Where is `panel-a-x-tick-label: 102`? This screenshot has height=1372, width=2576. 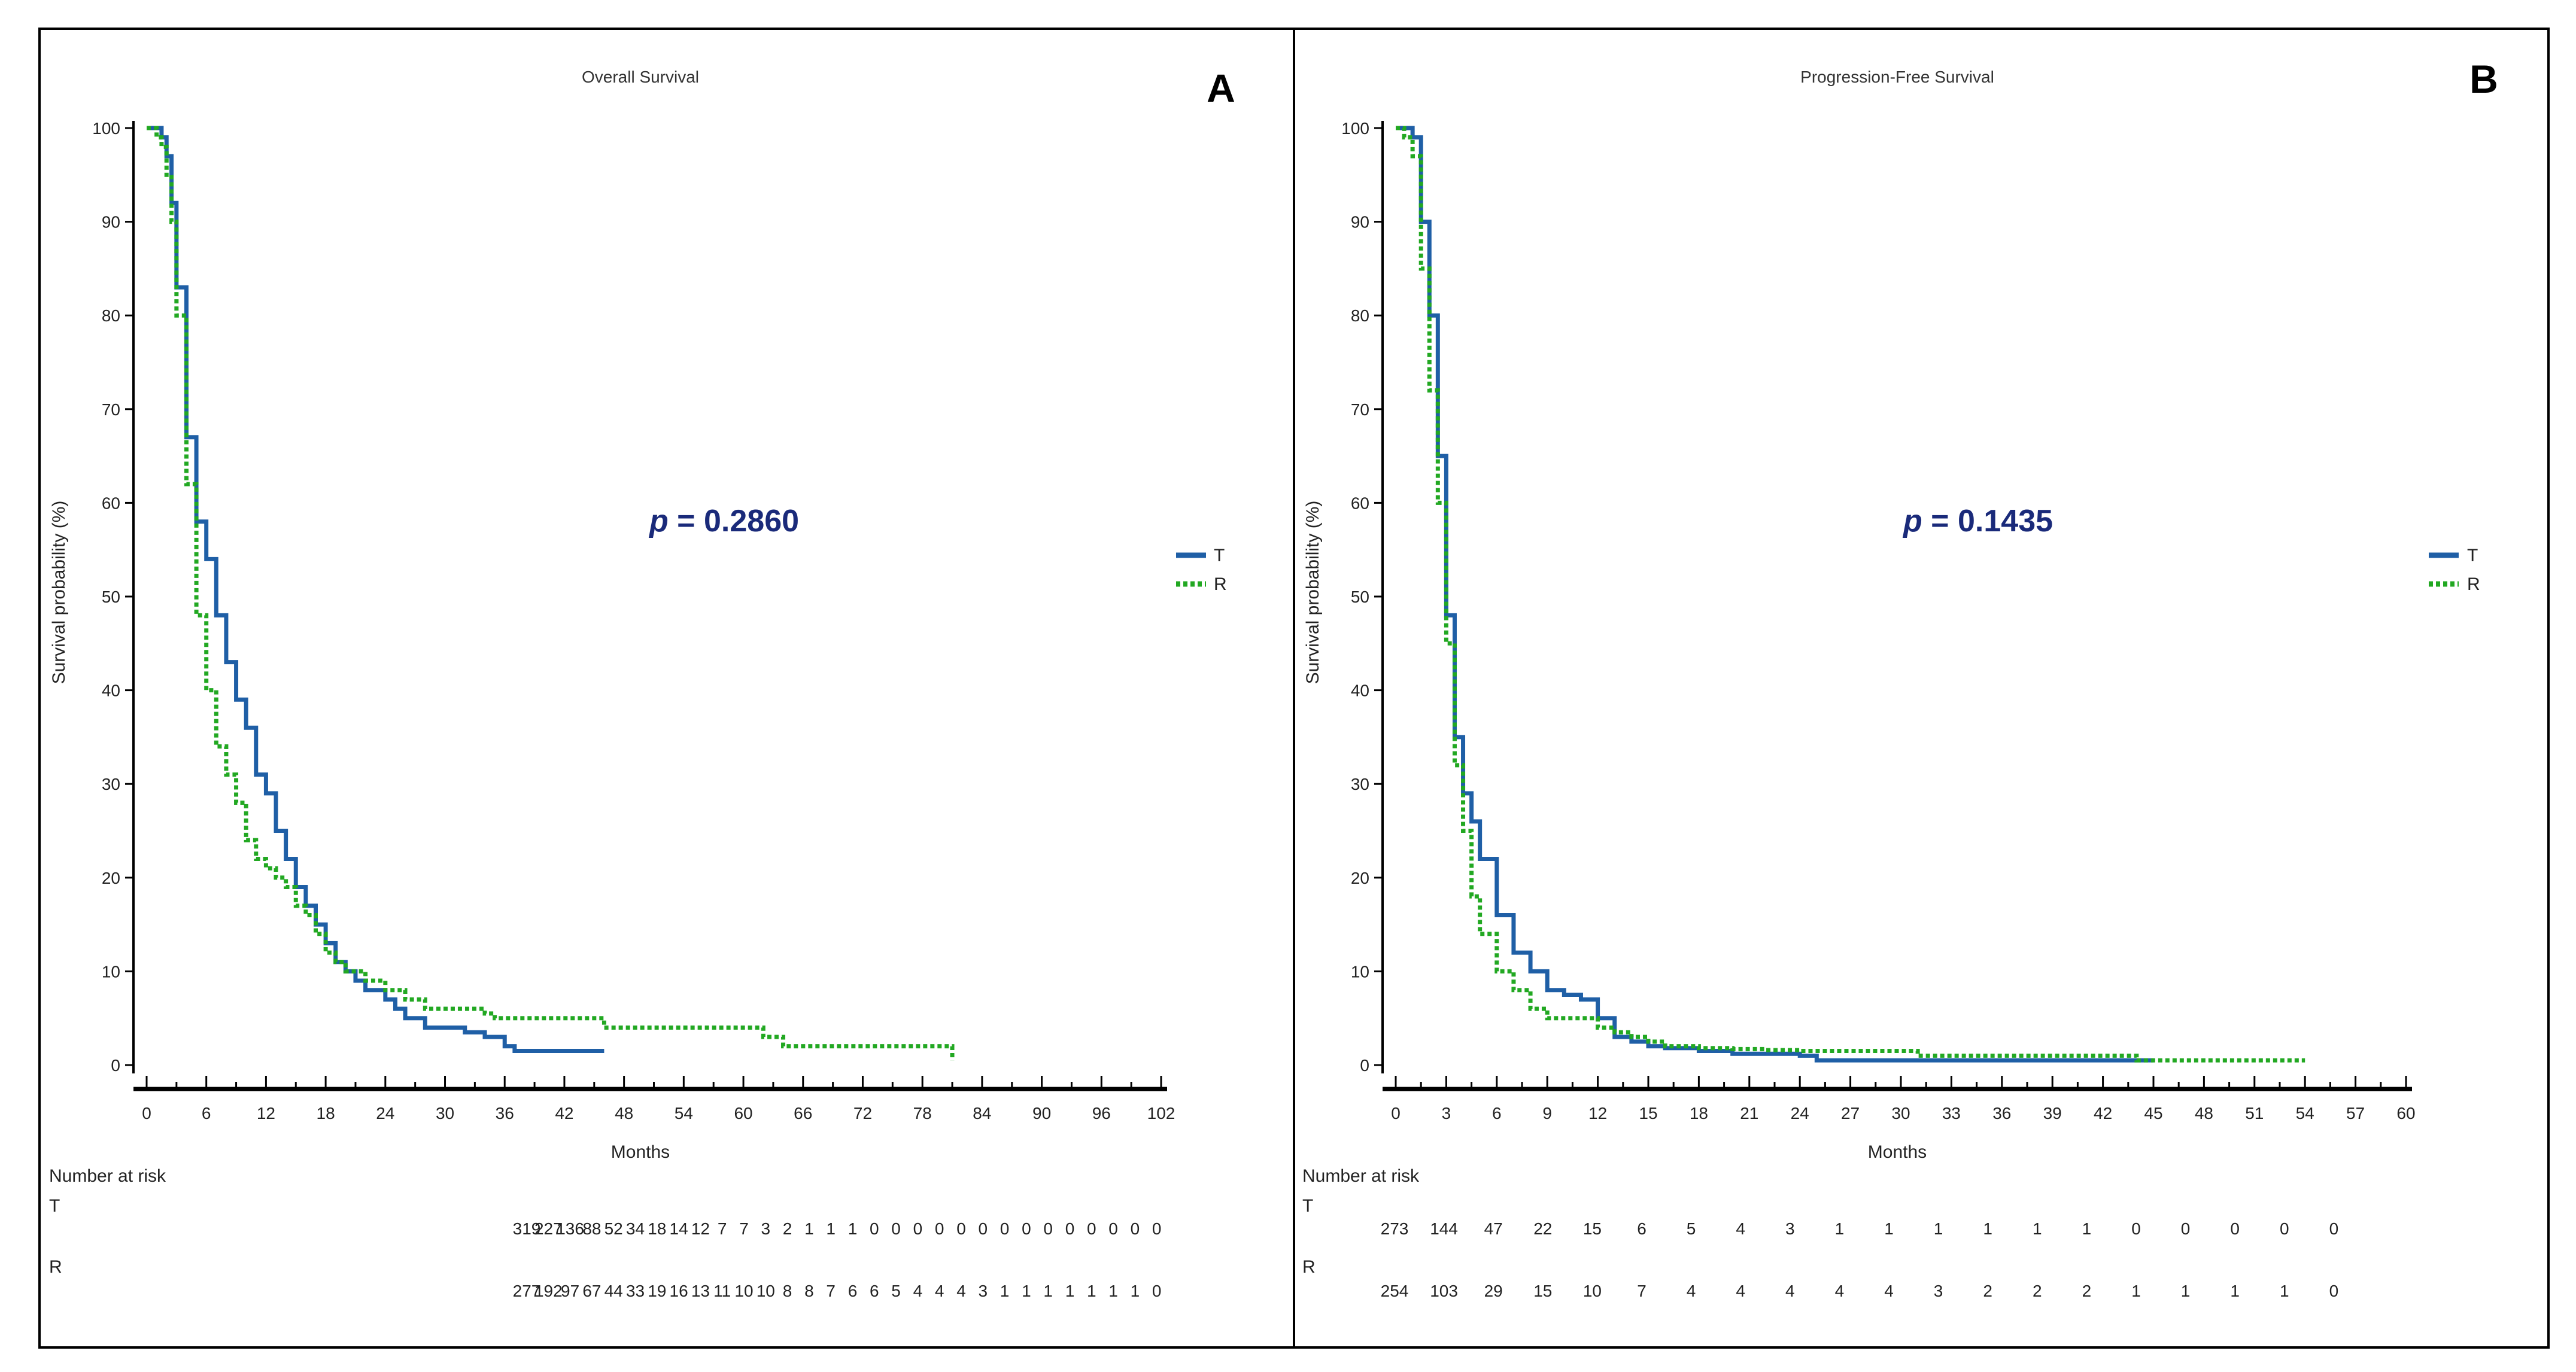
panel-a-x-tick-label: 102 is located at coordinates (1161, 1113).